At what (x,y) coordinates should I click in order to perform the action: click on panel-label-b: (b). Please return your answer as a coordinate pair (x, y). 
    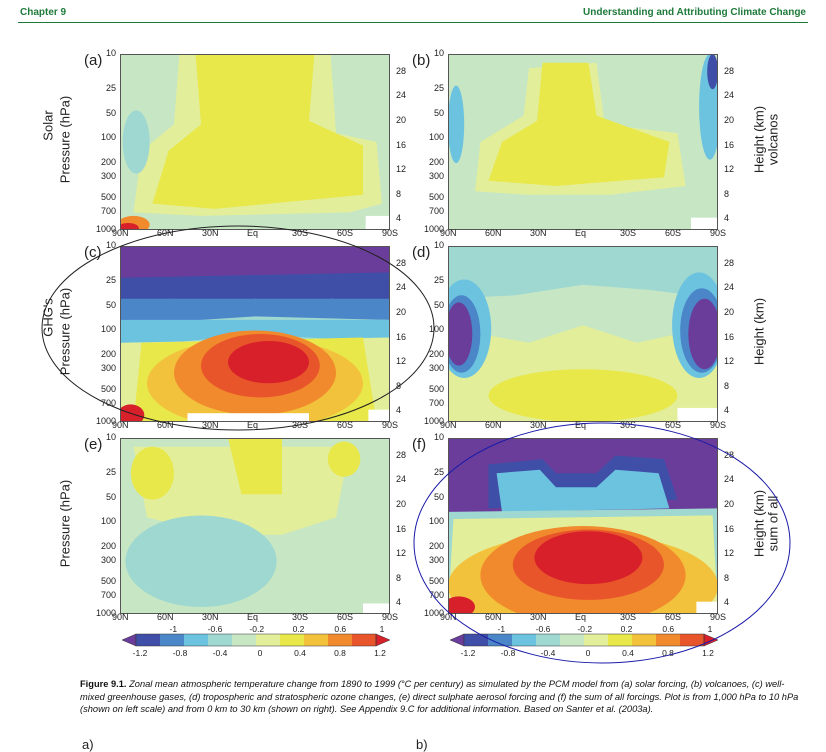
    Looking at the image, I should click on (421, 60).